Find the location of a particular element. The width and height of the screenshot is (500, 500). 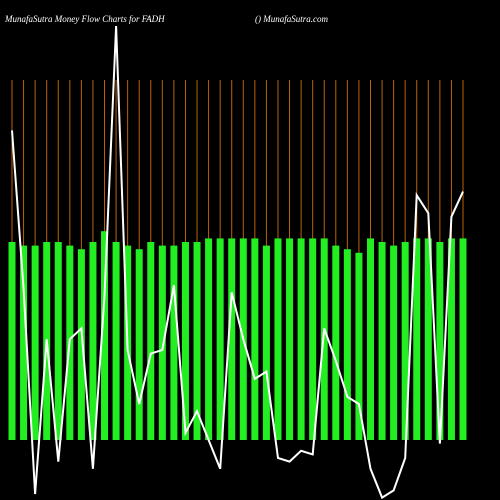

chart-subtitle: () MunafaSutra.com is located at coordinates (291, 19).